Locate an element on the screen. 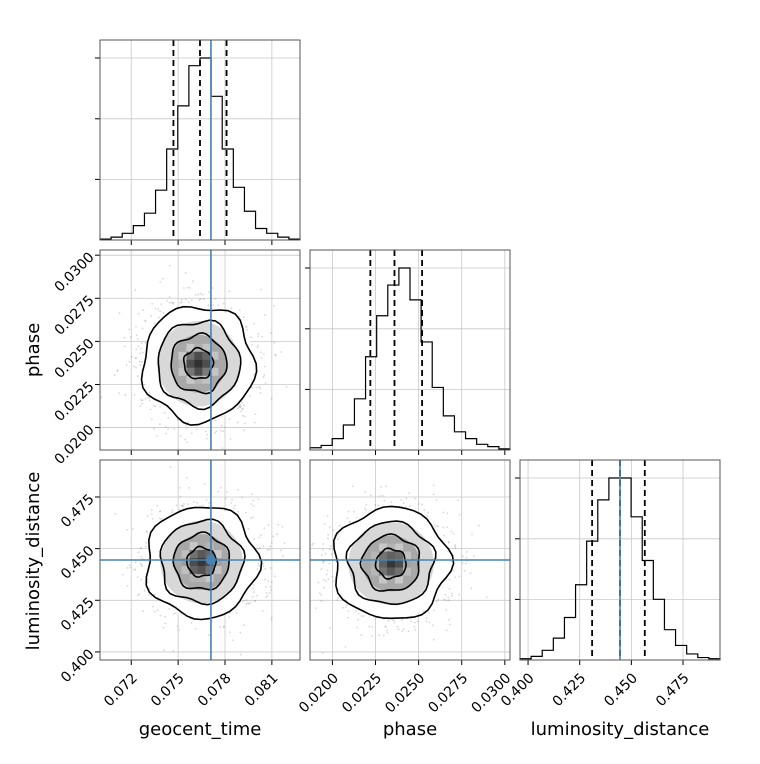  xtick-label-luminosity_distance-2: 0.450 is located at coordinates (621, 690).